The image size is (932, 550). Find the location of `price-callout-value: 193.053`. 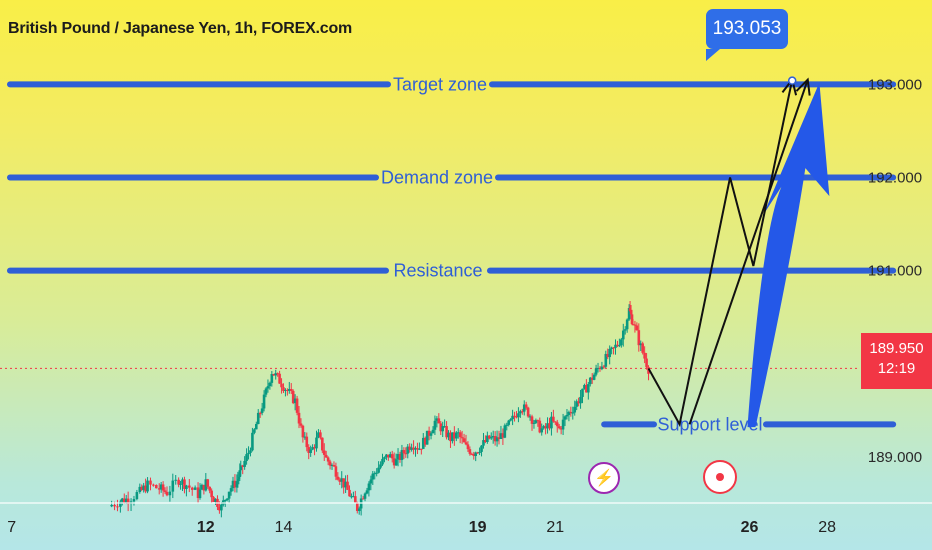

price-callout-value: 193.053 is located at coordinates (747, 28).